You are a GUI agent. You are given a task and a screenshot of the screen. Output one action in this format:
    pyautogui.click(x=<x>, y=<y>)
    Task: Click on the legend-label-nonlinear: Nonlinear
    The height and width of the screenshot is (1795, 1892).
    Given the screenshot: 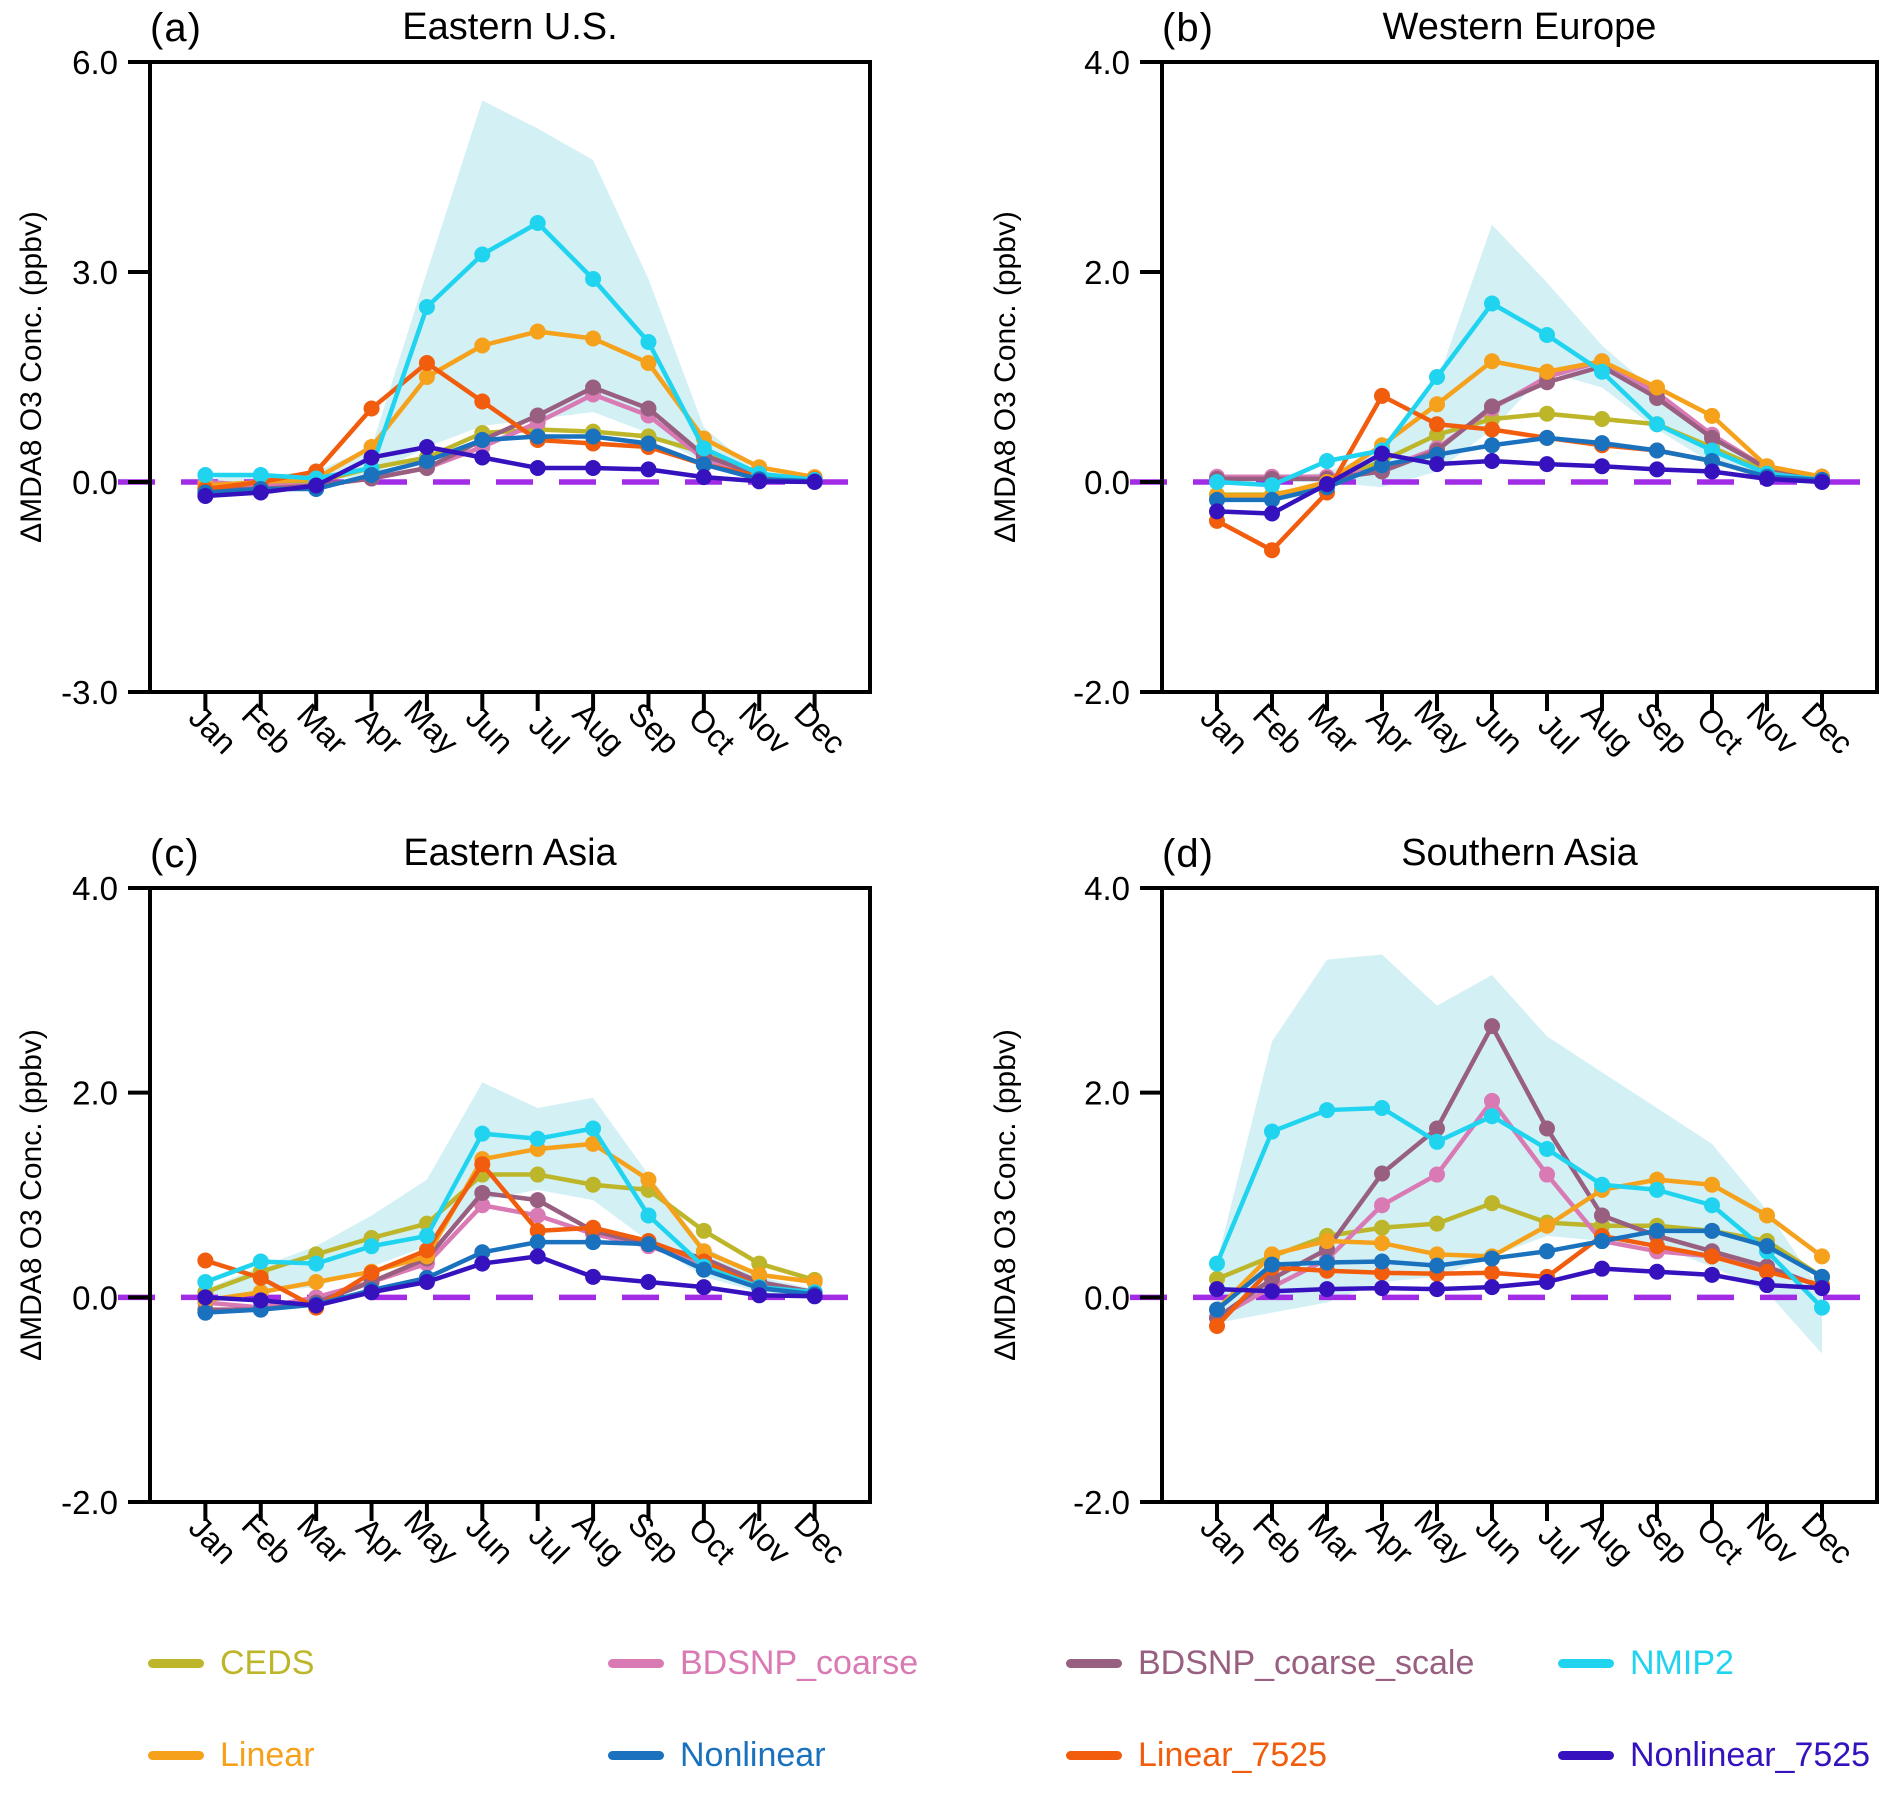 What is the action you would take?
    pyautogui.click(x=753, y=1754)
    